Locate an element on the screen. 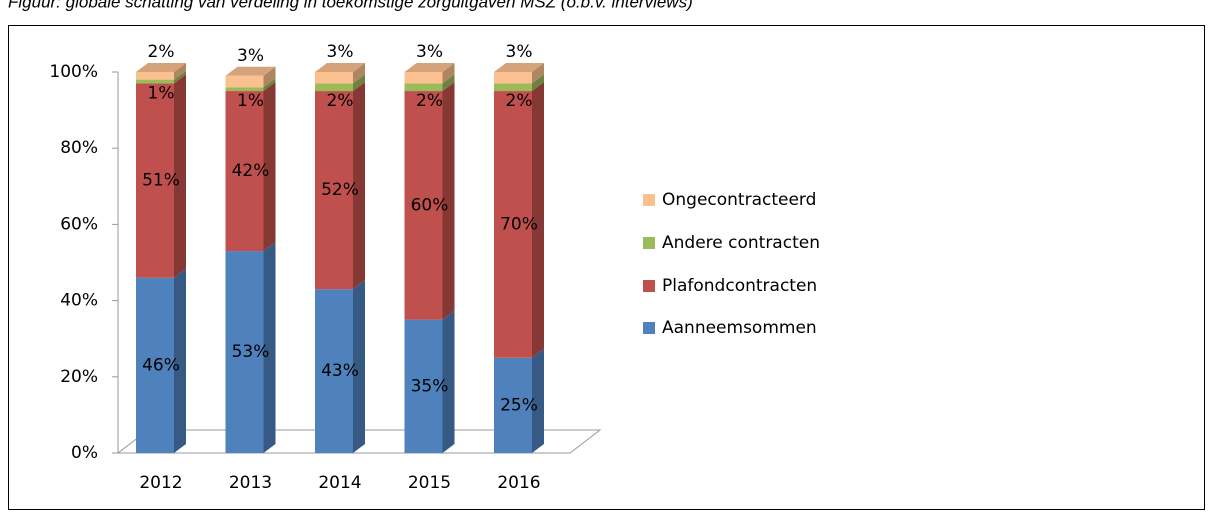 Image resolution: width=1213 pixels, height=513 pixels. data-label: 70% is located at coordinates (519, 224).